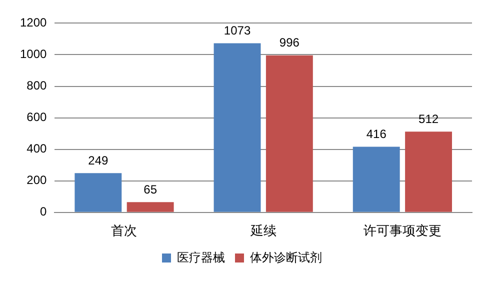 This screenshot has width=500, height=282. Describe the element at coordinates (237, 31) in the screenshot. I see `data-label: 1073` at that location.